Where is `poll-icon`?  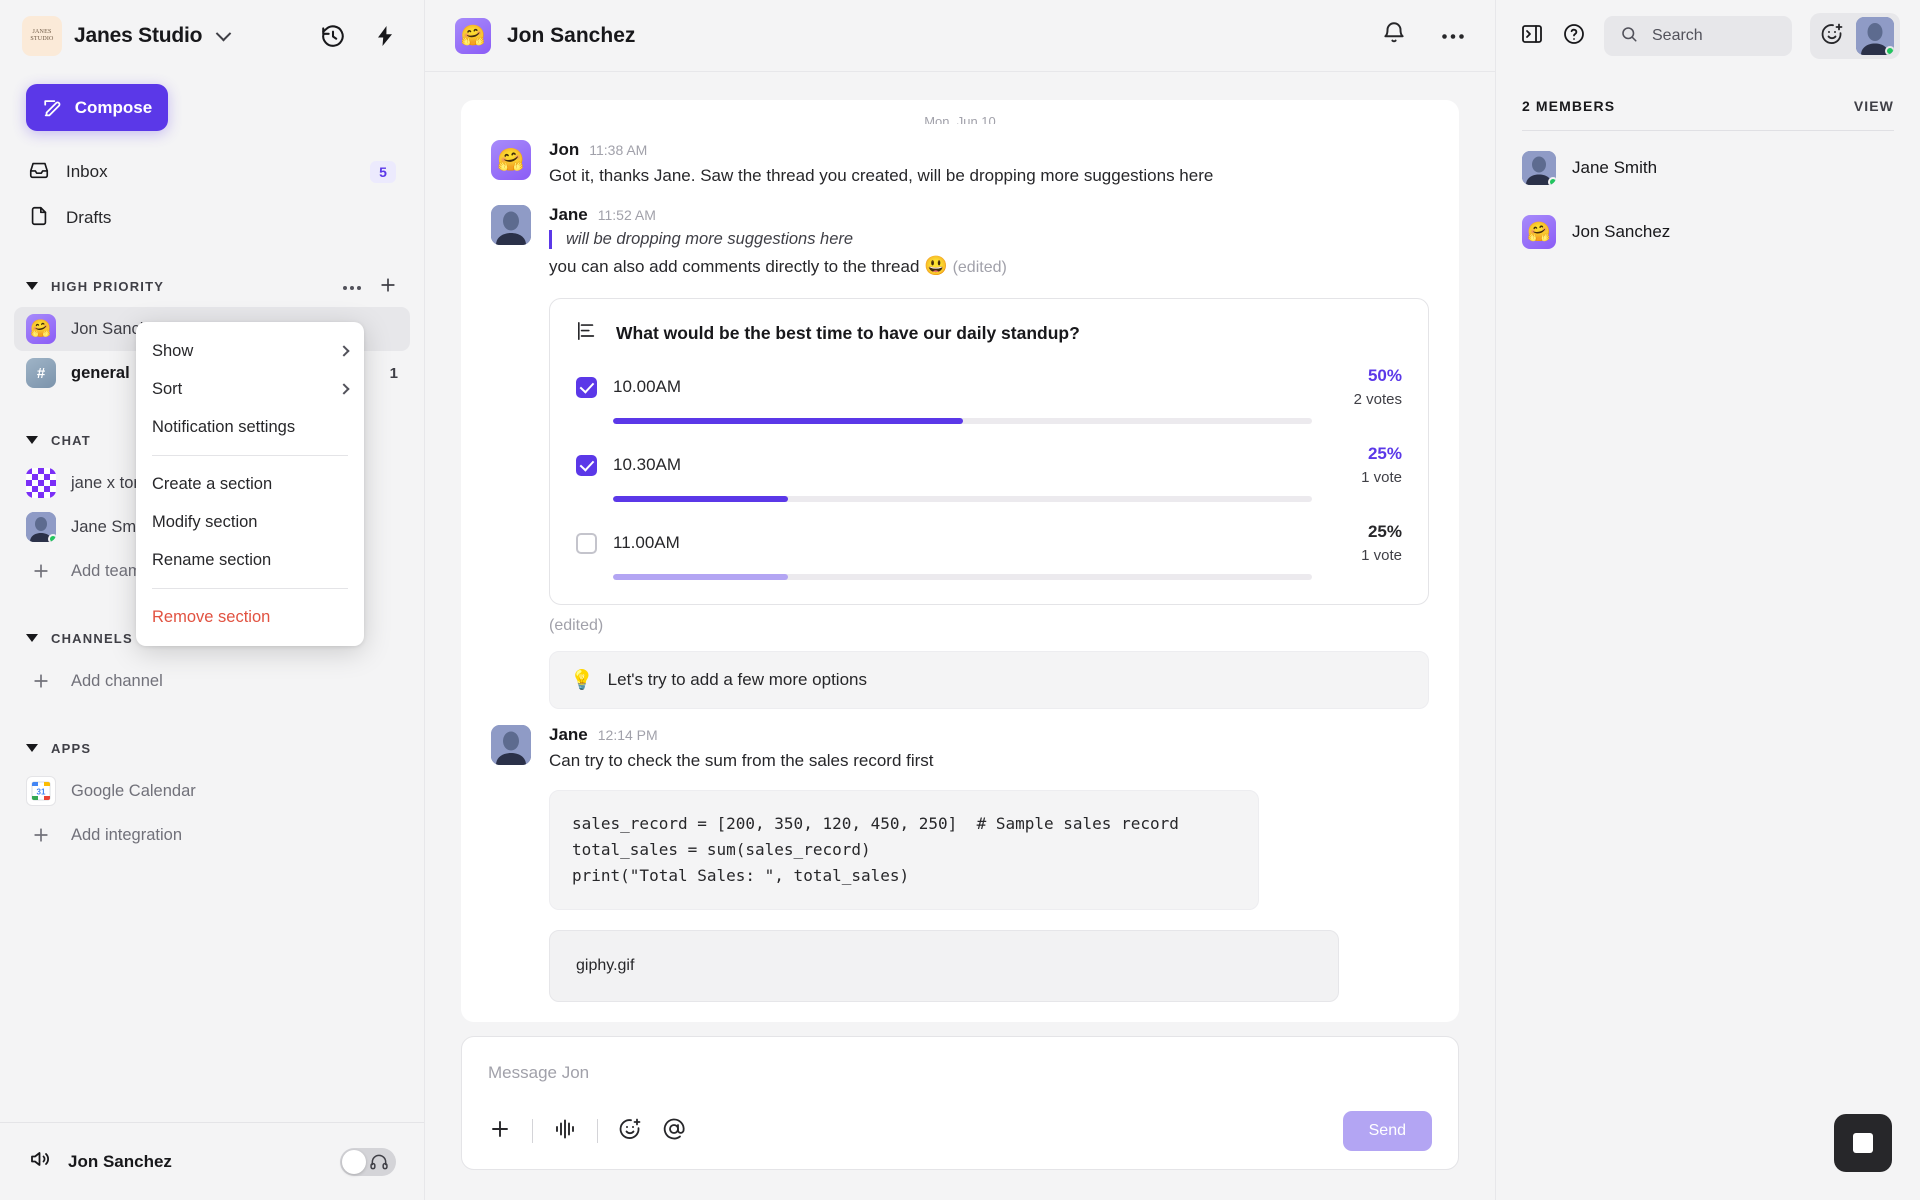 poll-icon is located at coordinates (587, 333).